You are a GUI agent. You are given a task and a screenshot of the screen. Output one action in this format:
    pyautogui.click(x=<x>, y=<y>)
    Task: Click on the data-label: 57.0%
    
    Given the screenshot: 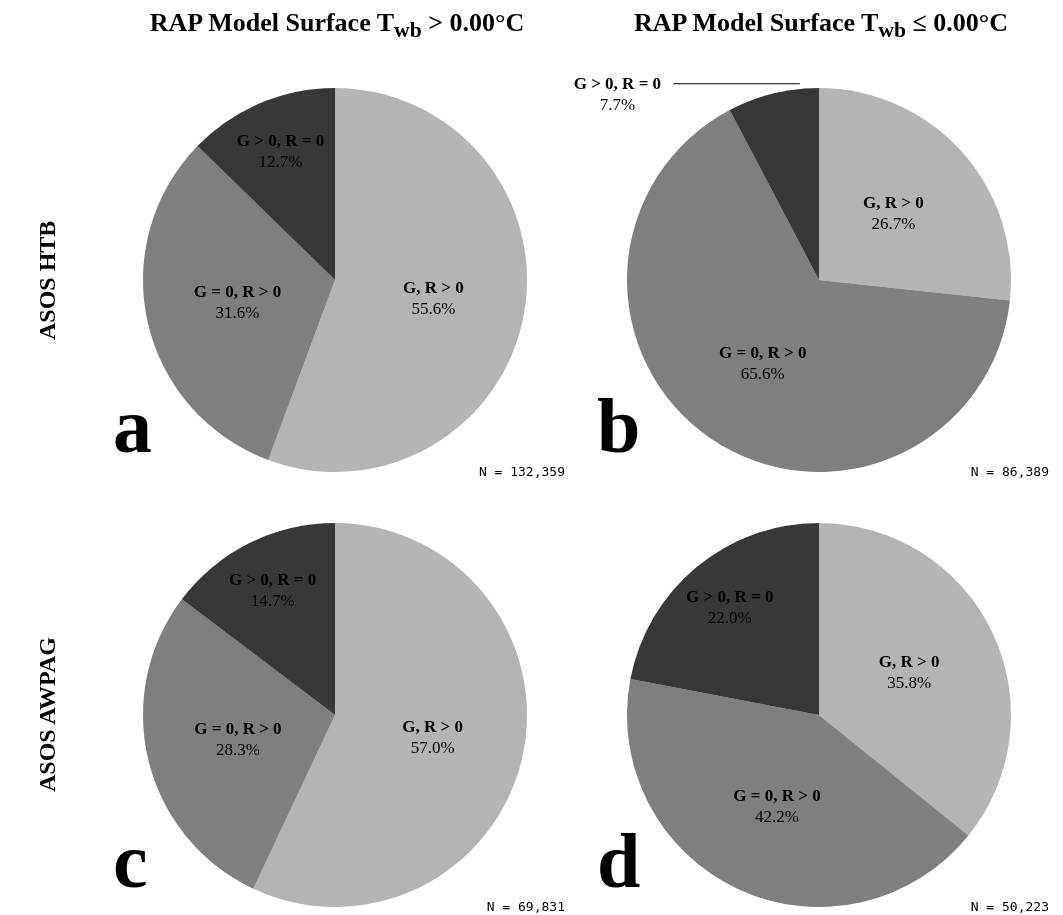 What is the action you would take?
    pyautogui.click(x=432, y=747)
    